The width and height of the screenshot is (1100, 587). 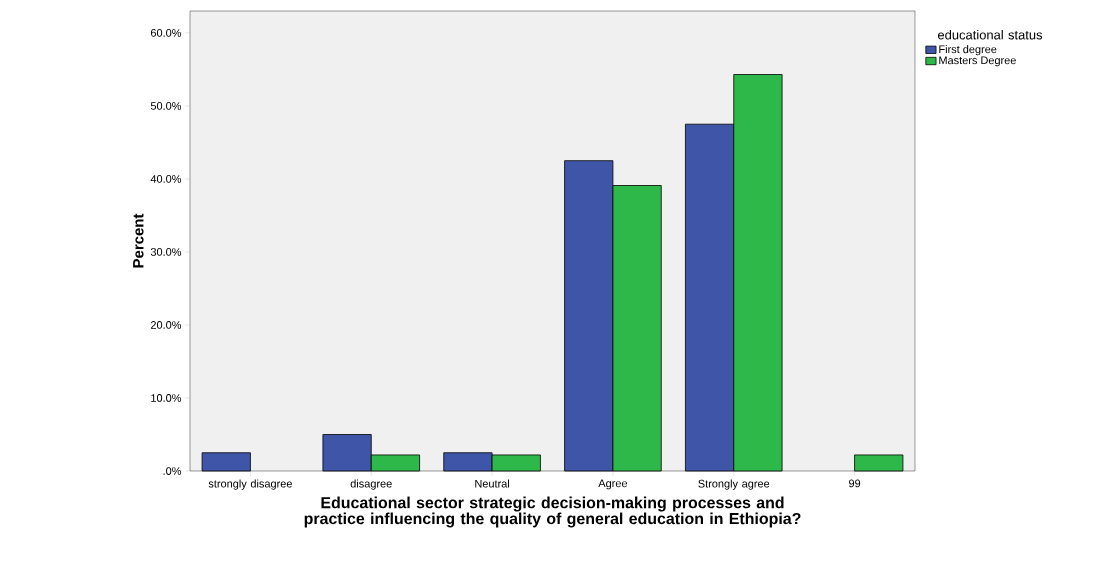 I want to click on y-tick-label: 50.0%, so click(x=166, y=106).